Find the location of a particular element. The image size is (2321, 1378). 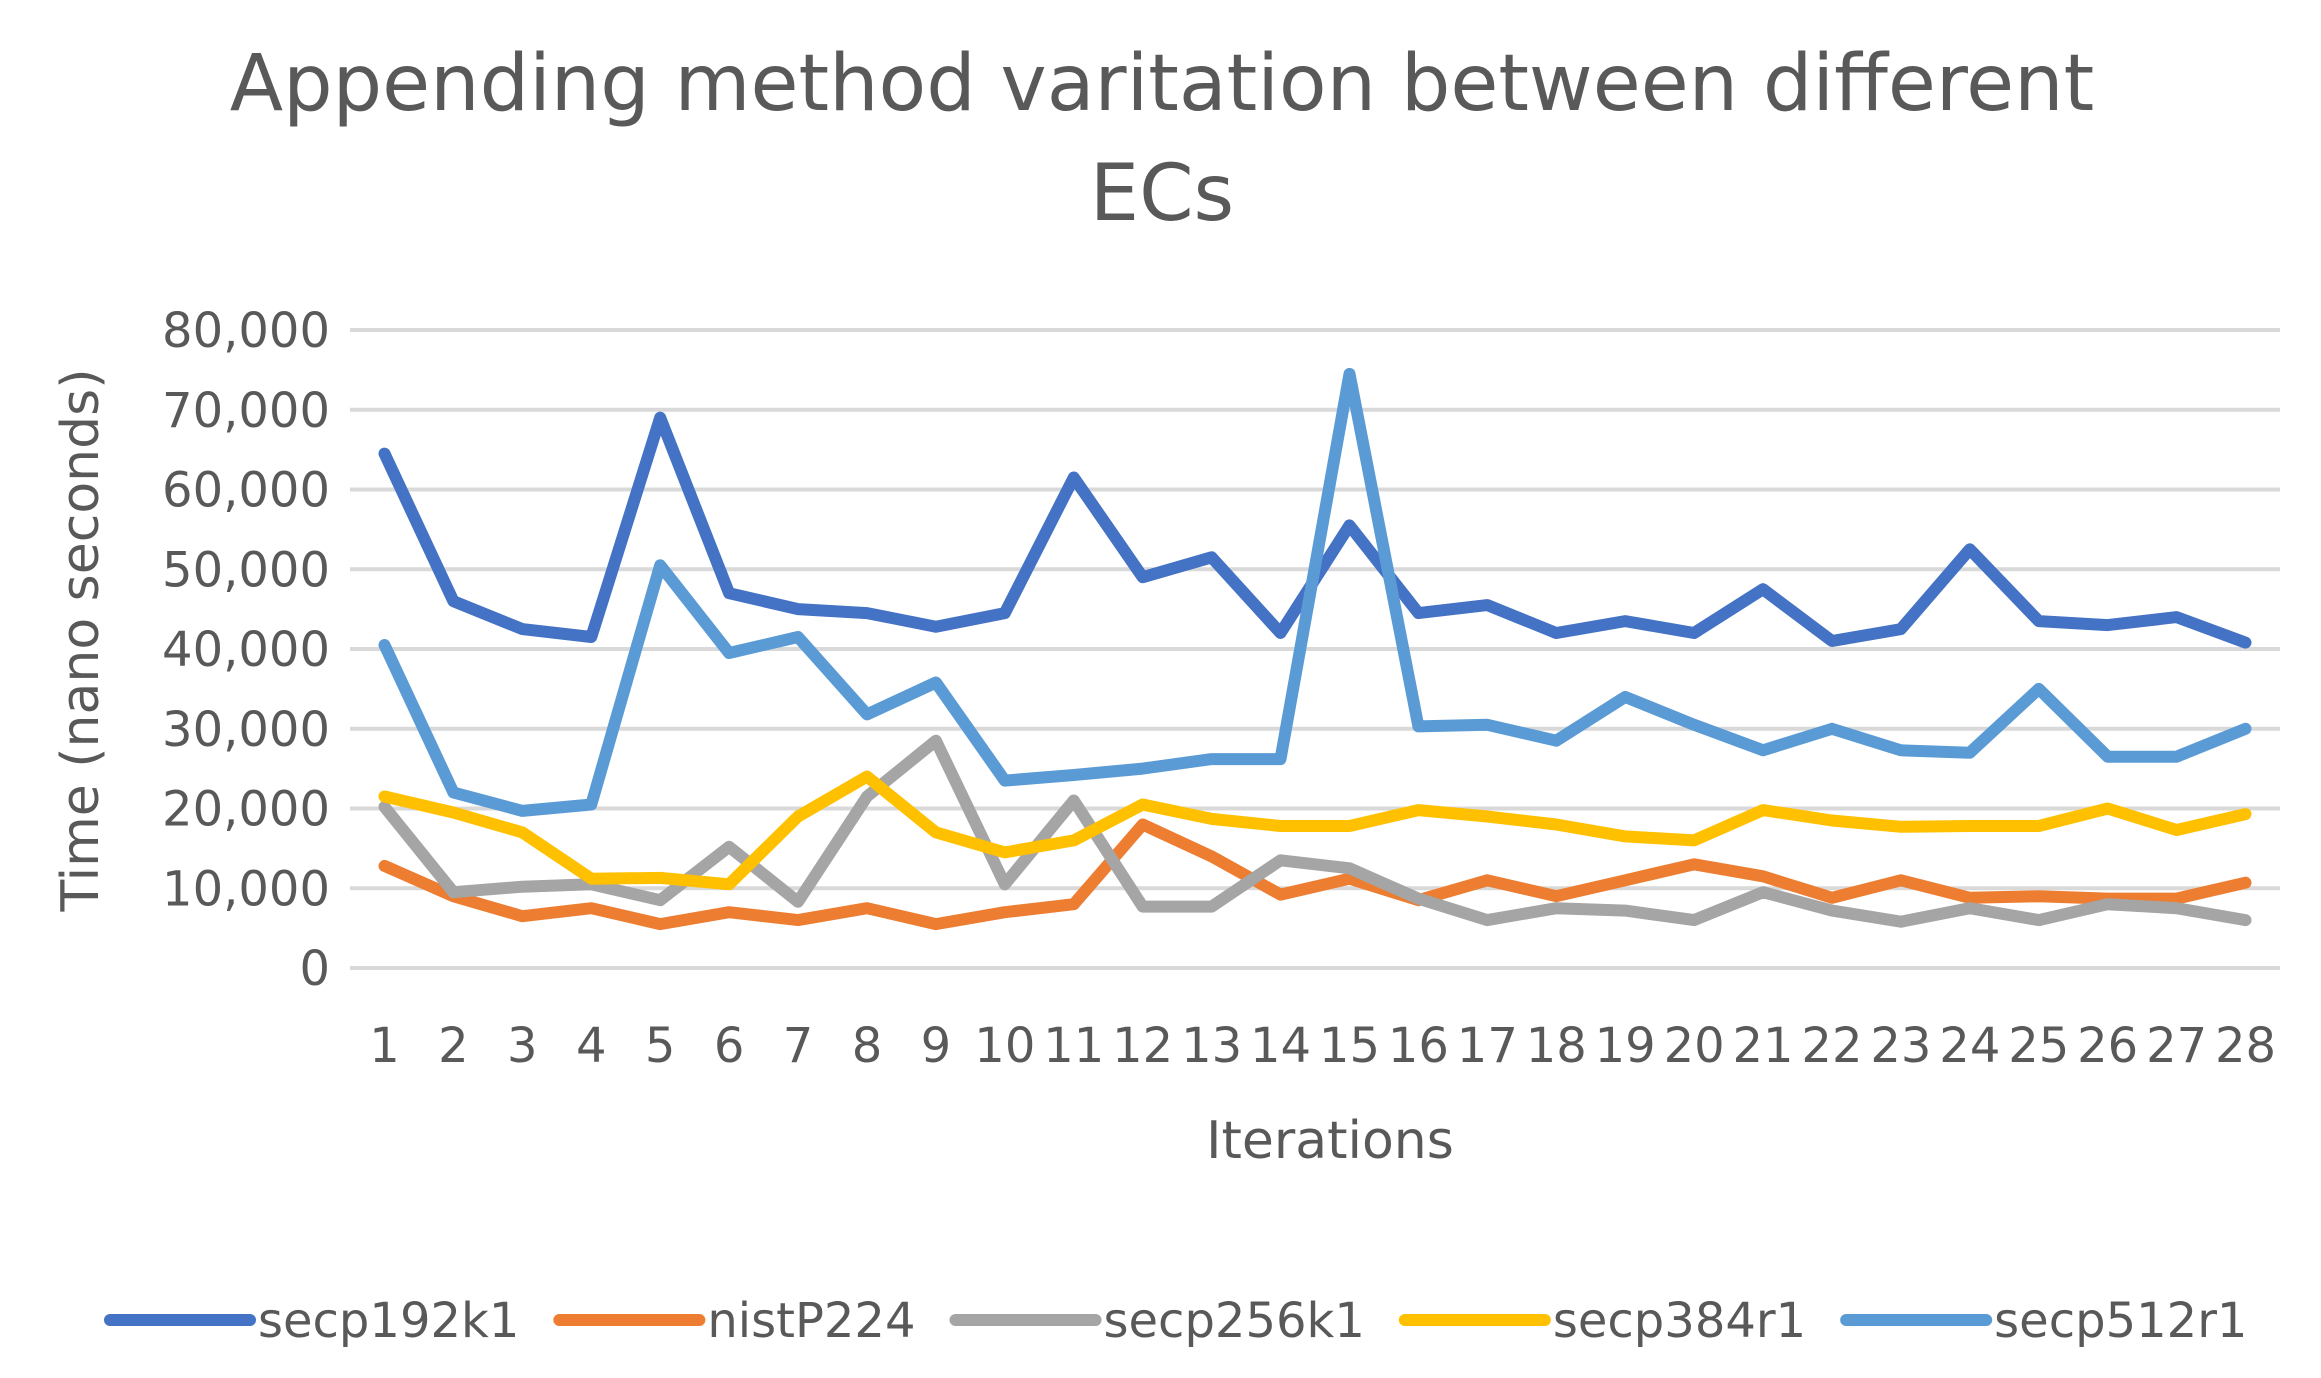

x-tick-label-23: 23 is located at coordinates (1900, 1046).